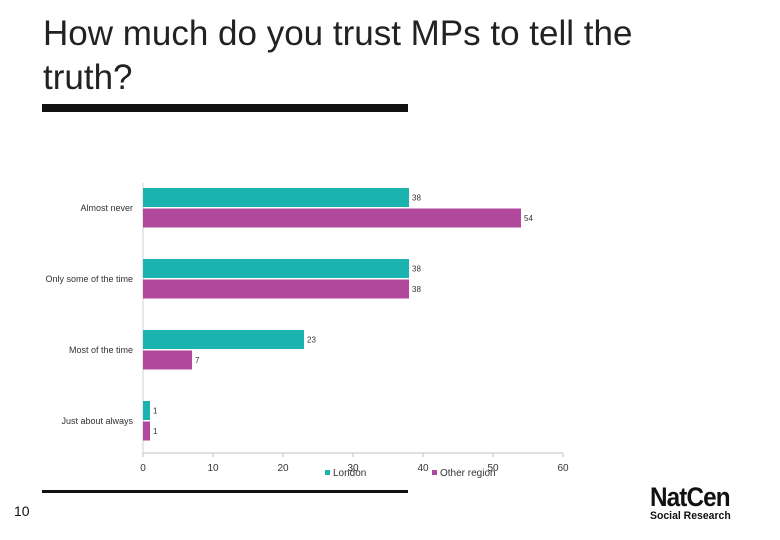  What do you see at coordinates (22, 511) in the screenshot?
I see `page-number: 10` at bounding box center [22, 511].